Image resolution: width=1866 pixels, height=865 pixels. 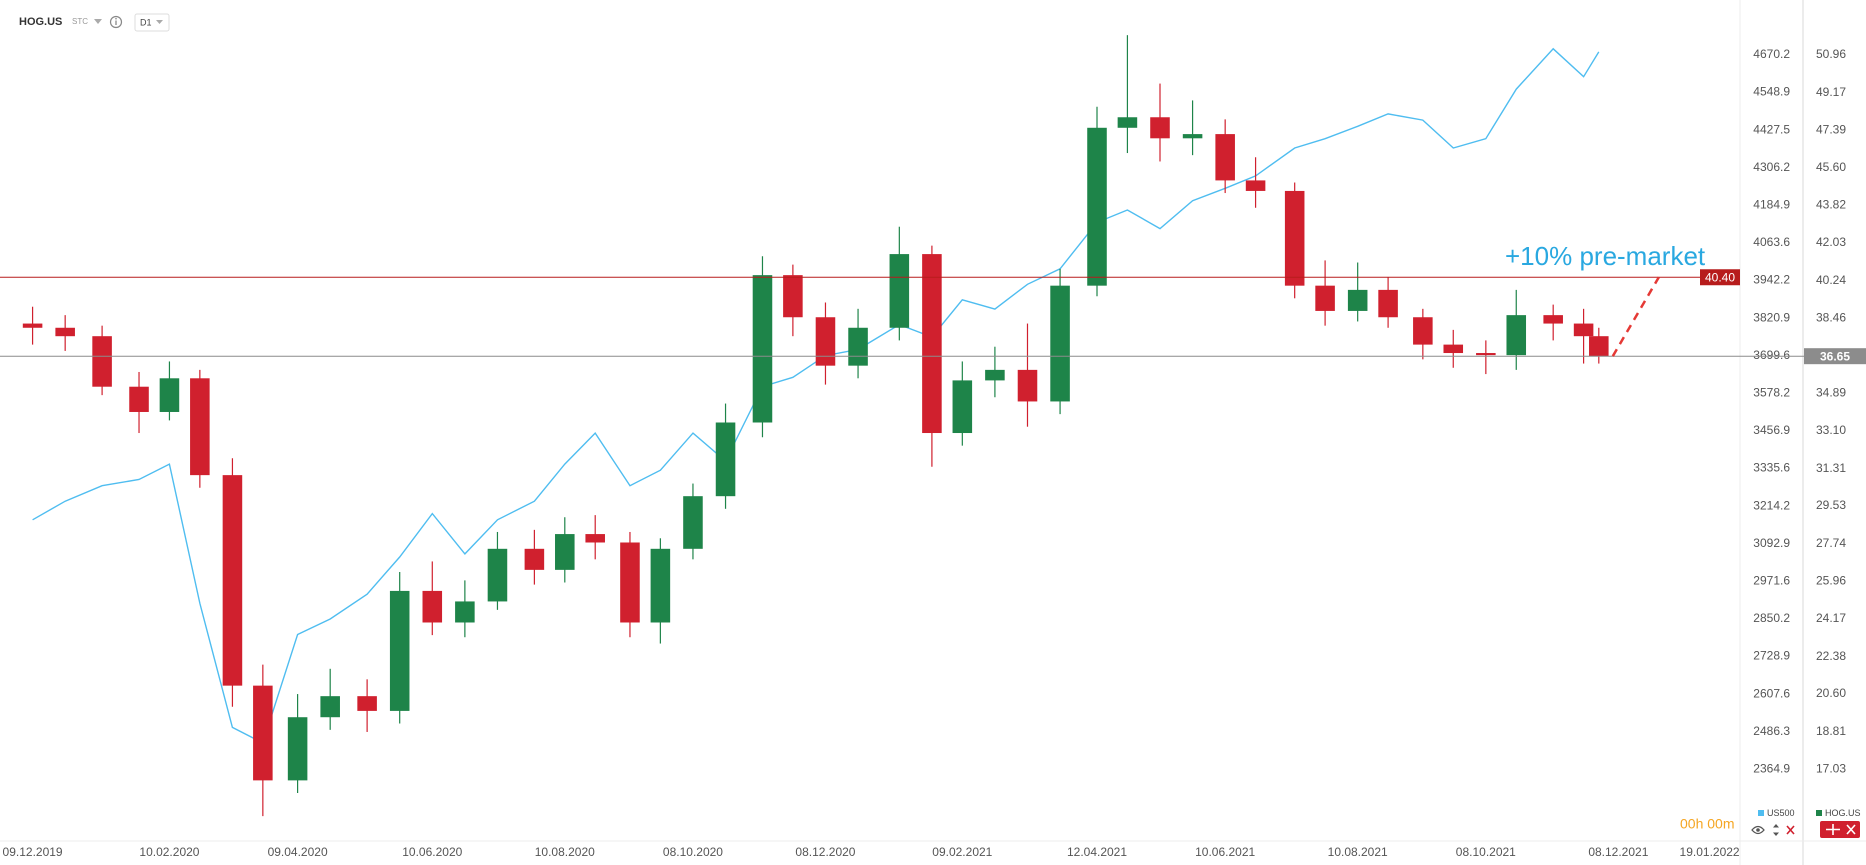 I want to click on hog-controls-icons, so click(x=1841, y=829).